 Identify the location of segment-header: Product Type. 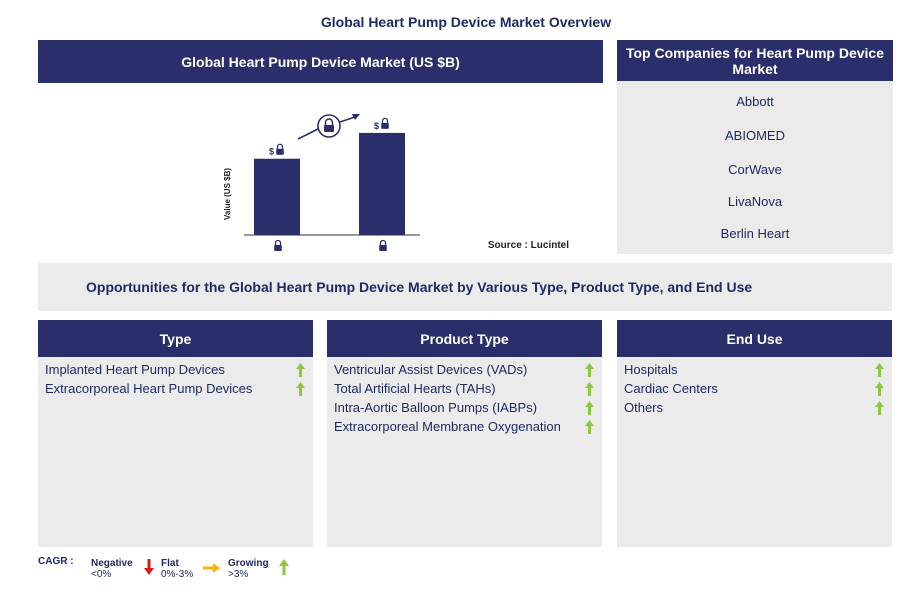
(464, 338).